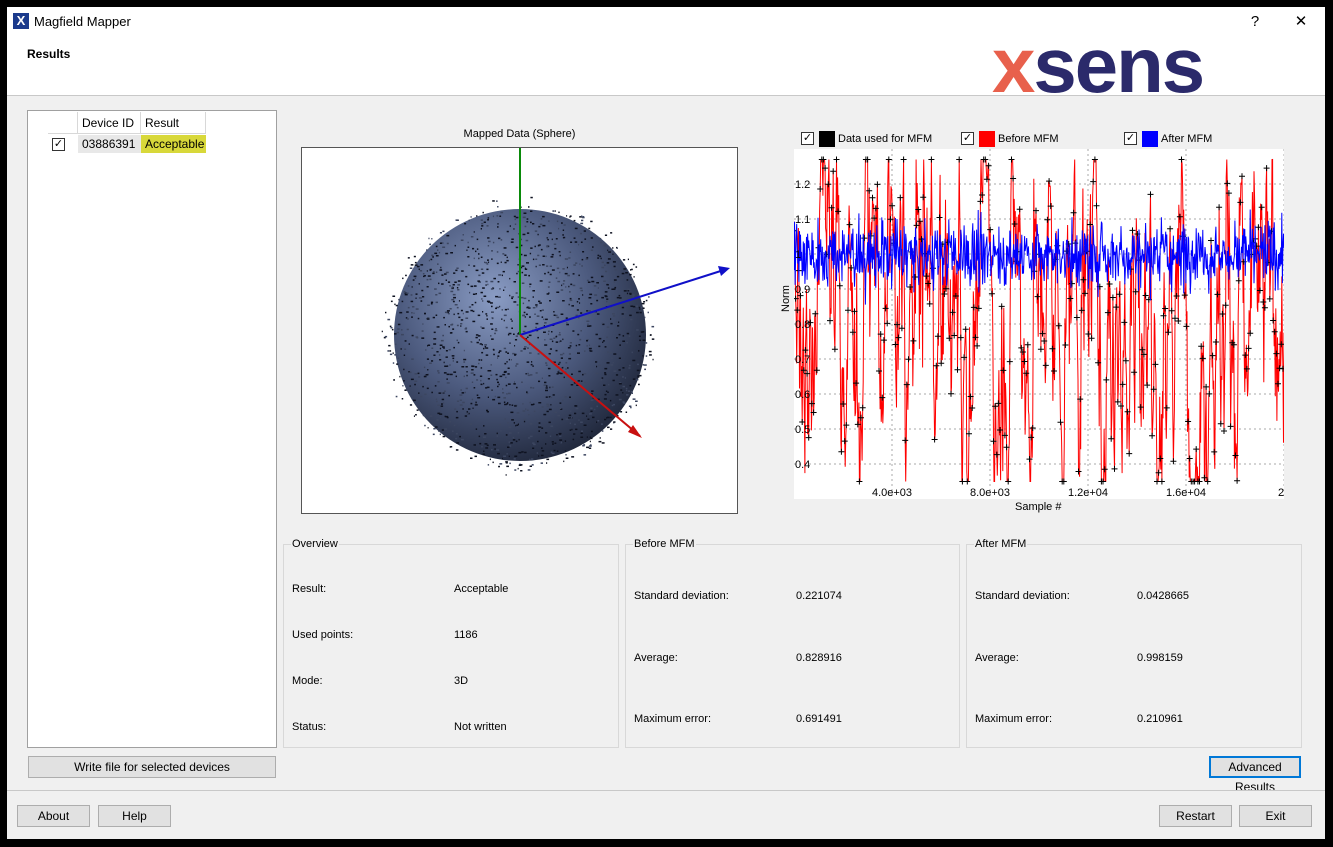 The height and width of the screenshot is (847, 1333). I want to click on sphere-canvas, so click(555, 312).